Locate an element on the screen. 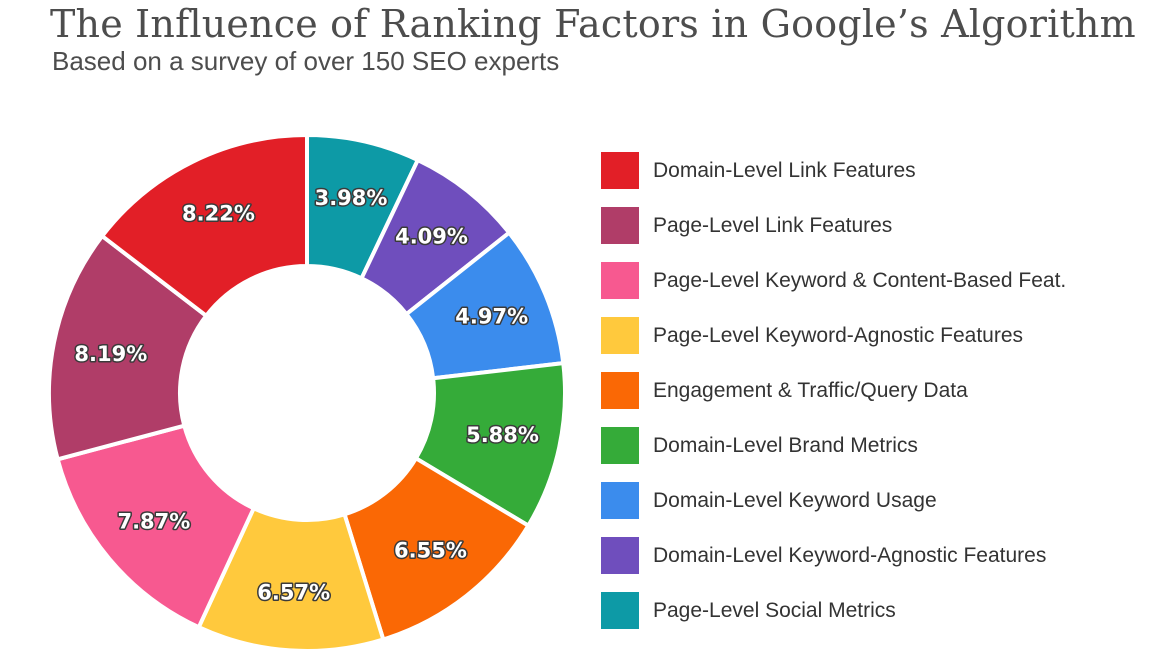  legend-item-domain-level-brand-metrics: Domain-Level Brand Metrics is located at coordinates (833, 445).